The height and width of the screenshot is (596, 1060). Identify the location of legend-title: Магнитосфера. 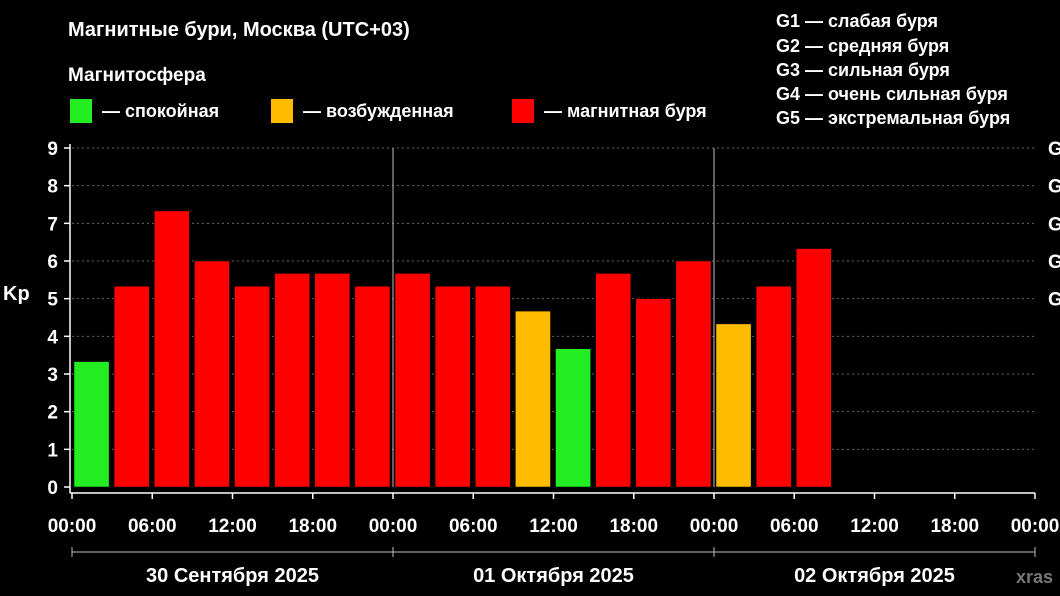
(137, 75).